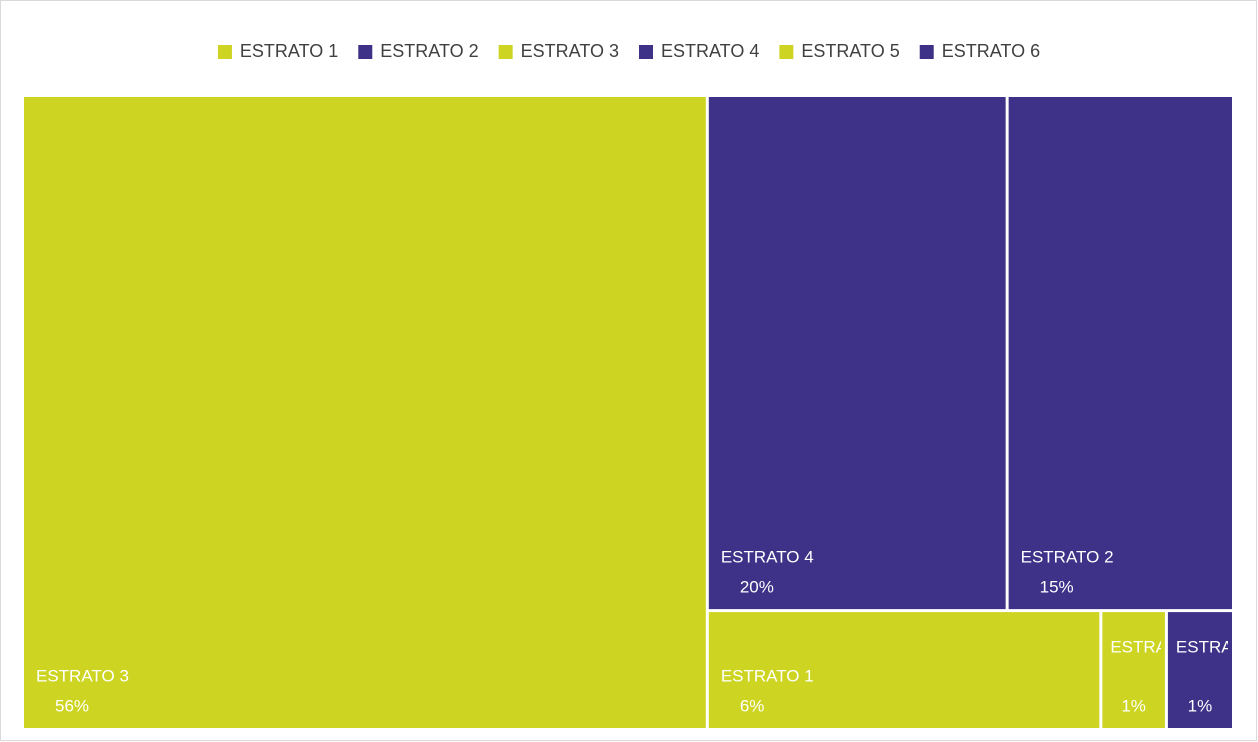 The width and height of the screenshot is (1258, 742). What do you see at coordinates (991, 51) in the screenshot?
I see `legend-label: ESTRATO 6` at bounding box center [991, 51].